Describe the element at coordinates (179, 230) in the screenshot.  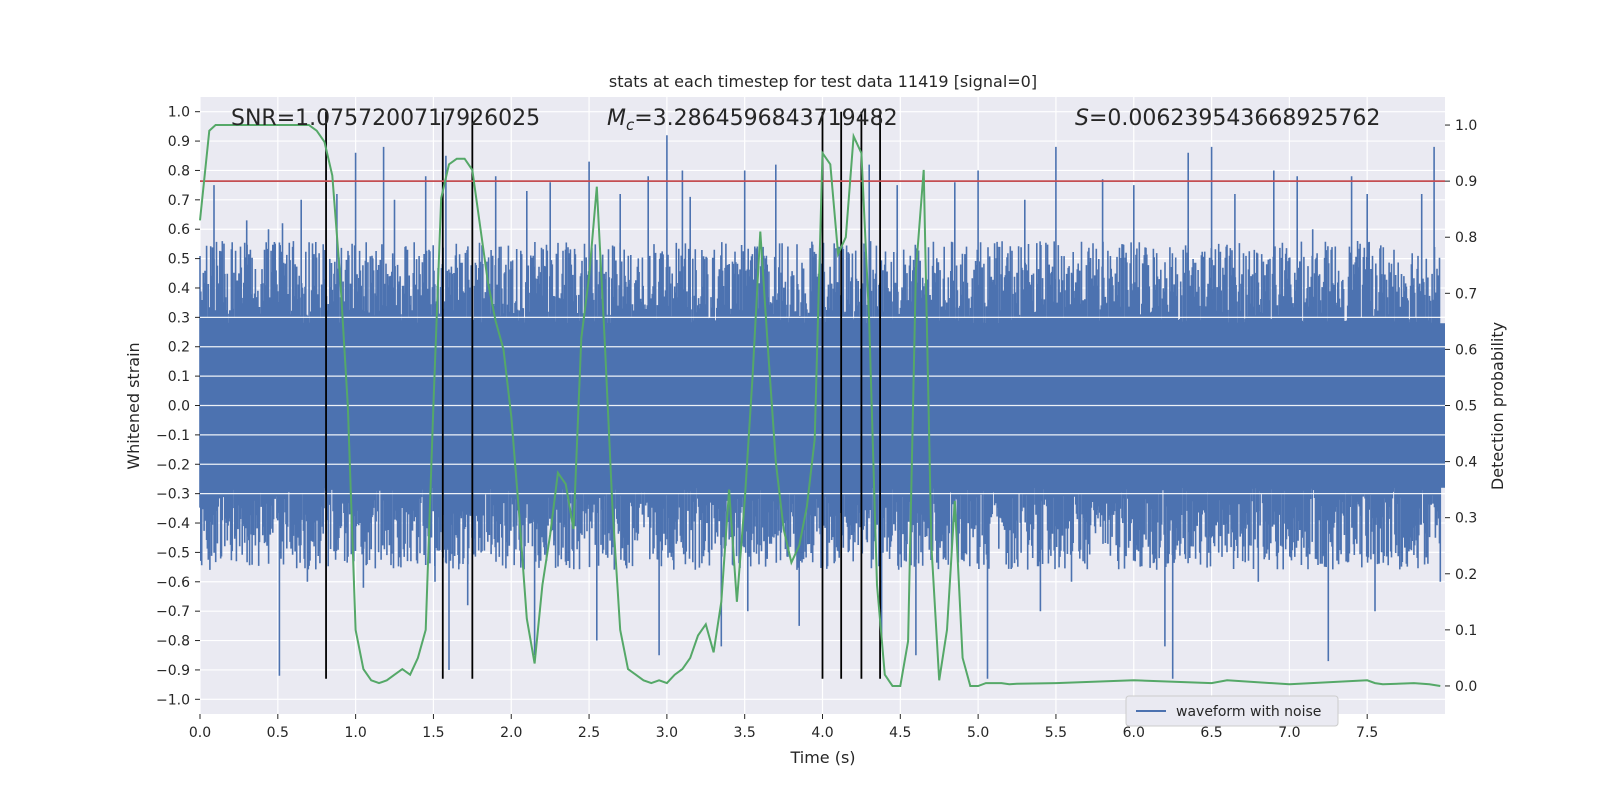
I see `y-tick-label: 0.6` at that location.